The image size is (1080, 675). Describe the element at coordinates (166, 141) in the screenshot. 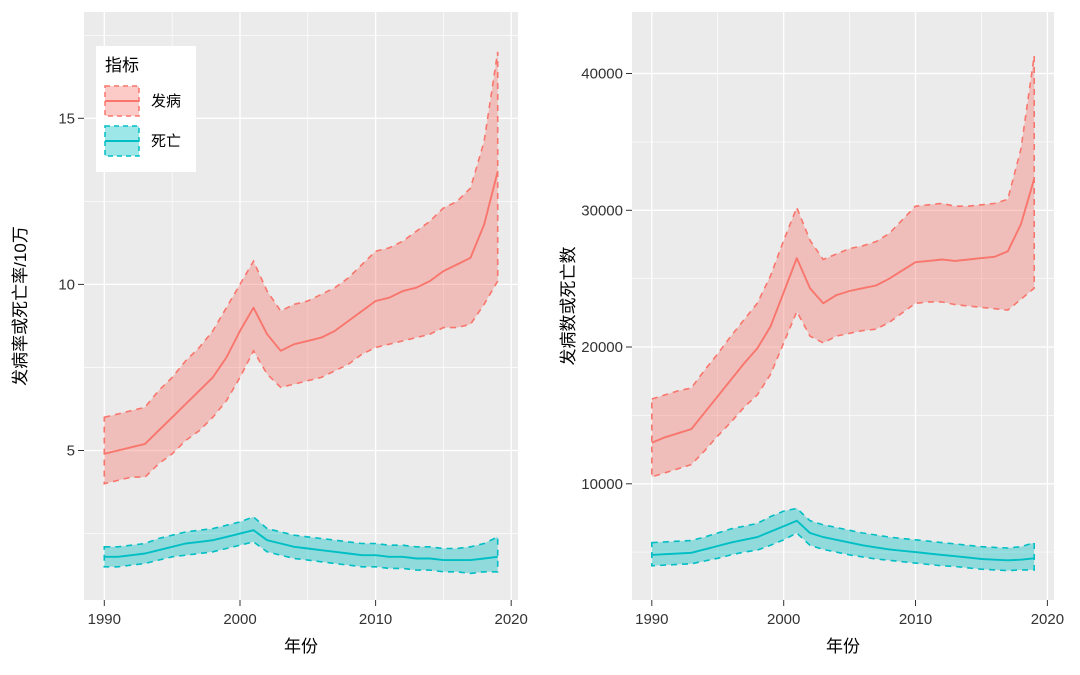

I see `legend-entry-label: 死亡` at that location.